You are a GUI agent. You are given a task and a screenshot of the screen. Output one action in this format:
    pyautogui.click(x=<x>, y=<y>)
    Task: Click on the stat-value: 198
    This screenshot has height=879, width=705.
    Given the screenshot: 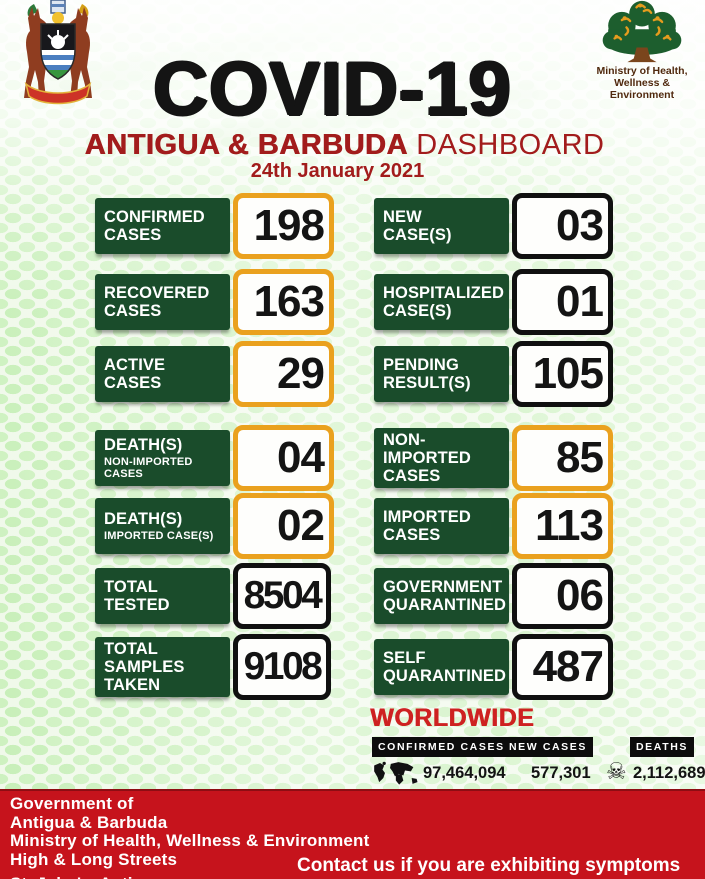 What is the action you would take?
    pyautogui.click(x=283, y=226)
    